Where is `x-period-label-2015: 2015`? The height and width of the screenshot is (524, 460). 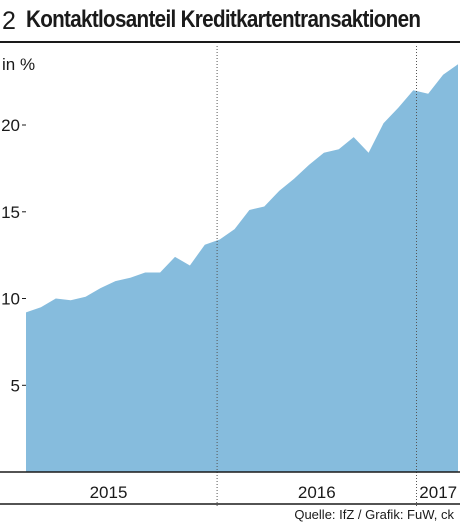
x-period-label-2015: 2015 is located at coordinates (109, 492).